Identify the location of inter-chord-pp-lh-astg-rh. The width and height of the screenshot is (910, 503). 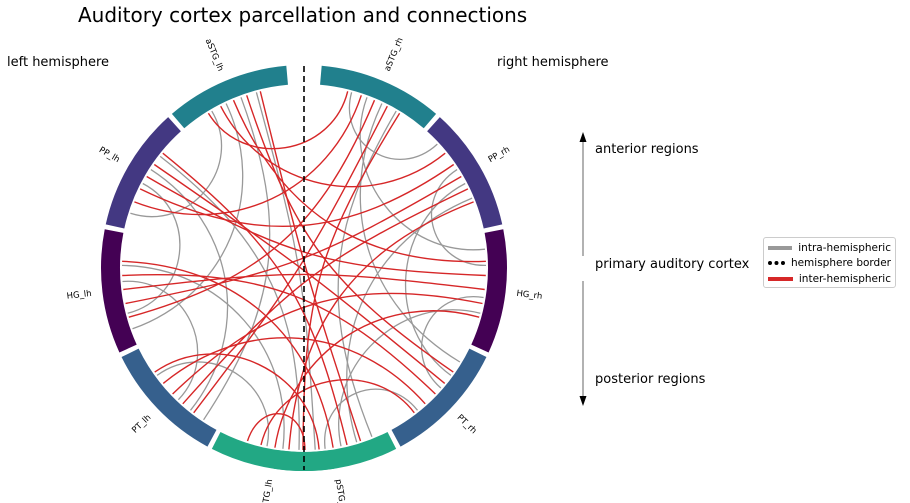
(248, 155).